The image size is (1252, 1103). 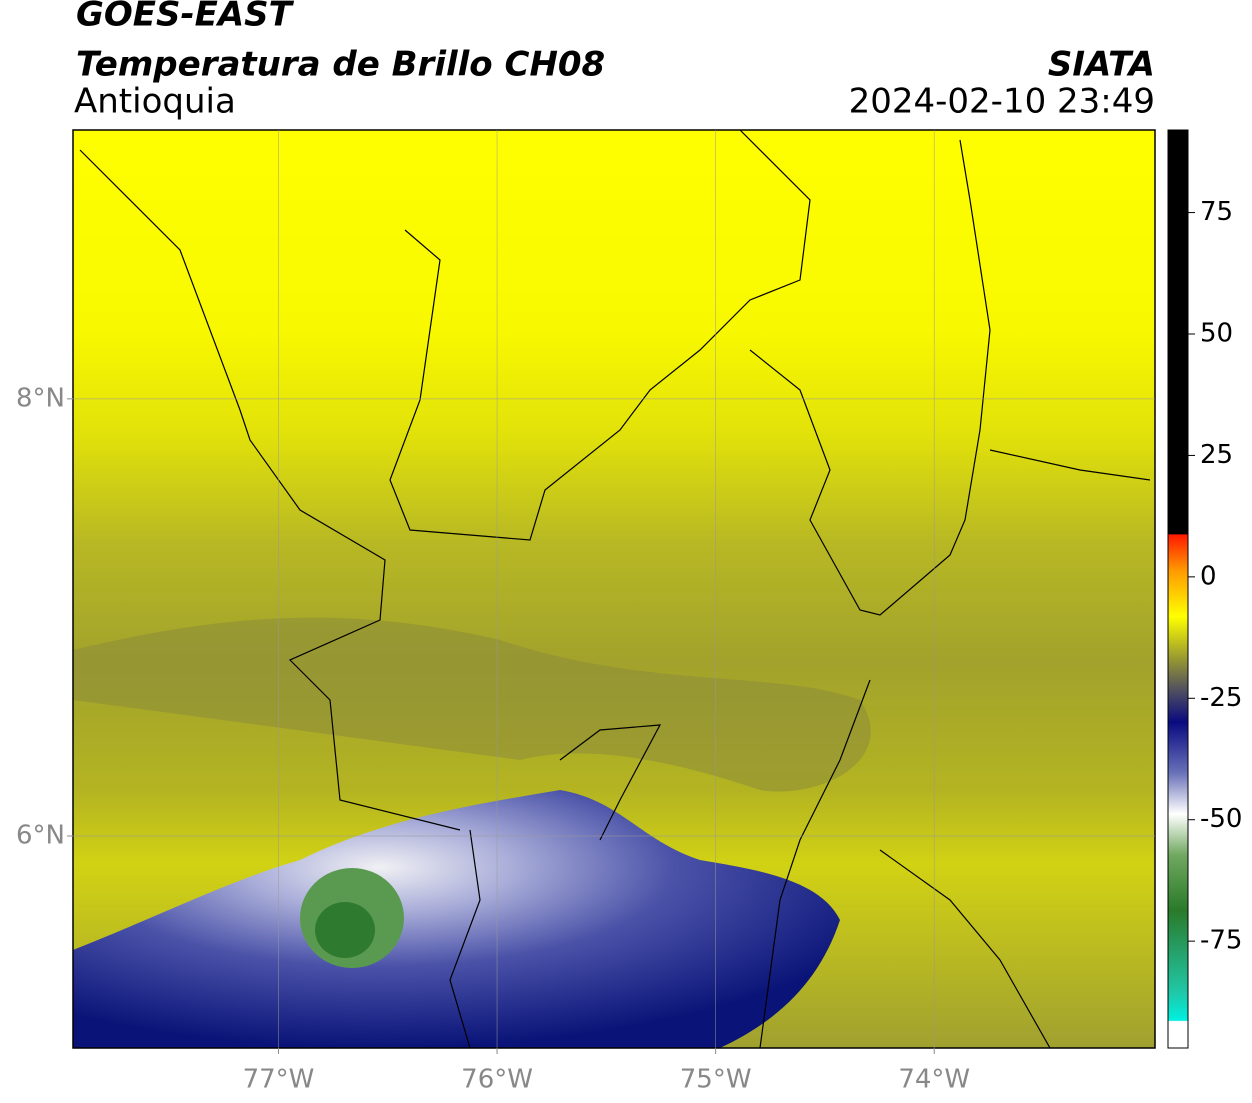 What do you see at coordinates (185, 17) in the screenshot?
I see `satellite: GOES-EAST` at bounding box center [185, 17].